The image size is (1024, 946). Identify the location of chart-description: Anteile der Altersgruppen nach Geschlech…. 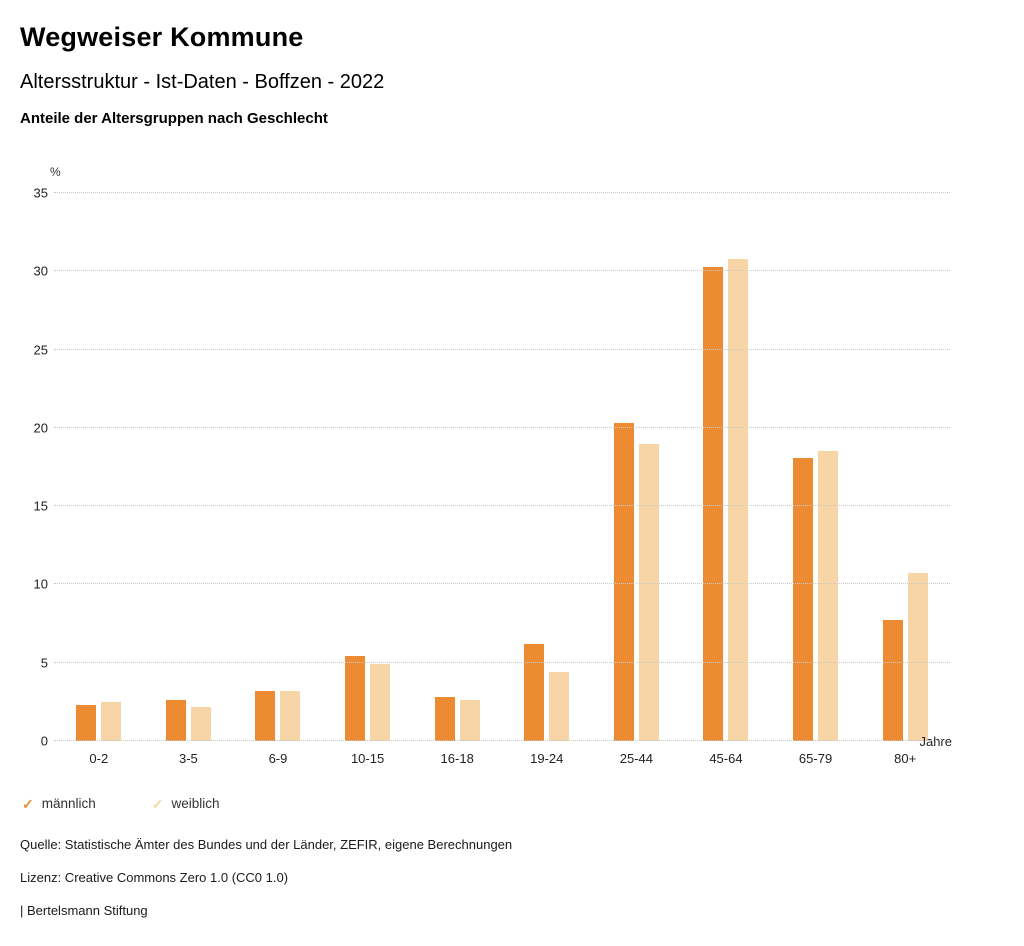
(174, 118).